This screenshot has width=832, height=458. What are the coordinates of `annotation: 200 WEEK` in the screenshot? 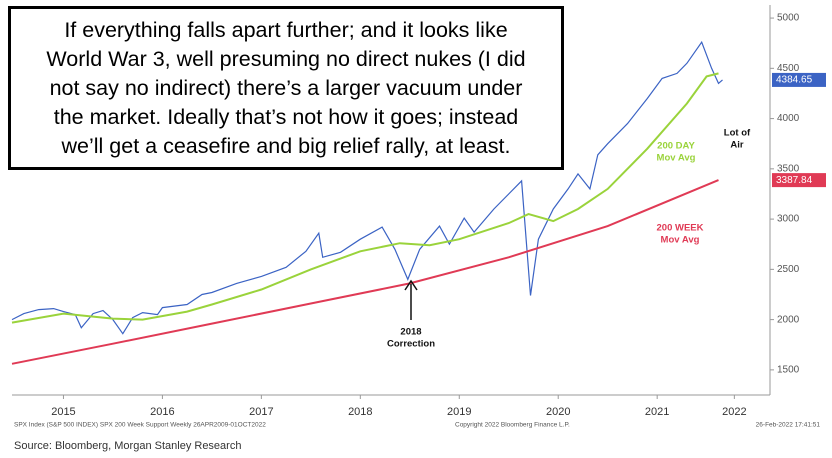 It's located at (680, 228).